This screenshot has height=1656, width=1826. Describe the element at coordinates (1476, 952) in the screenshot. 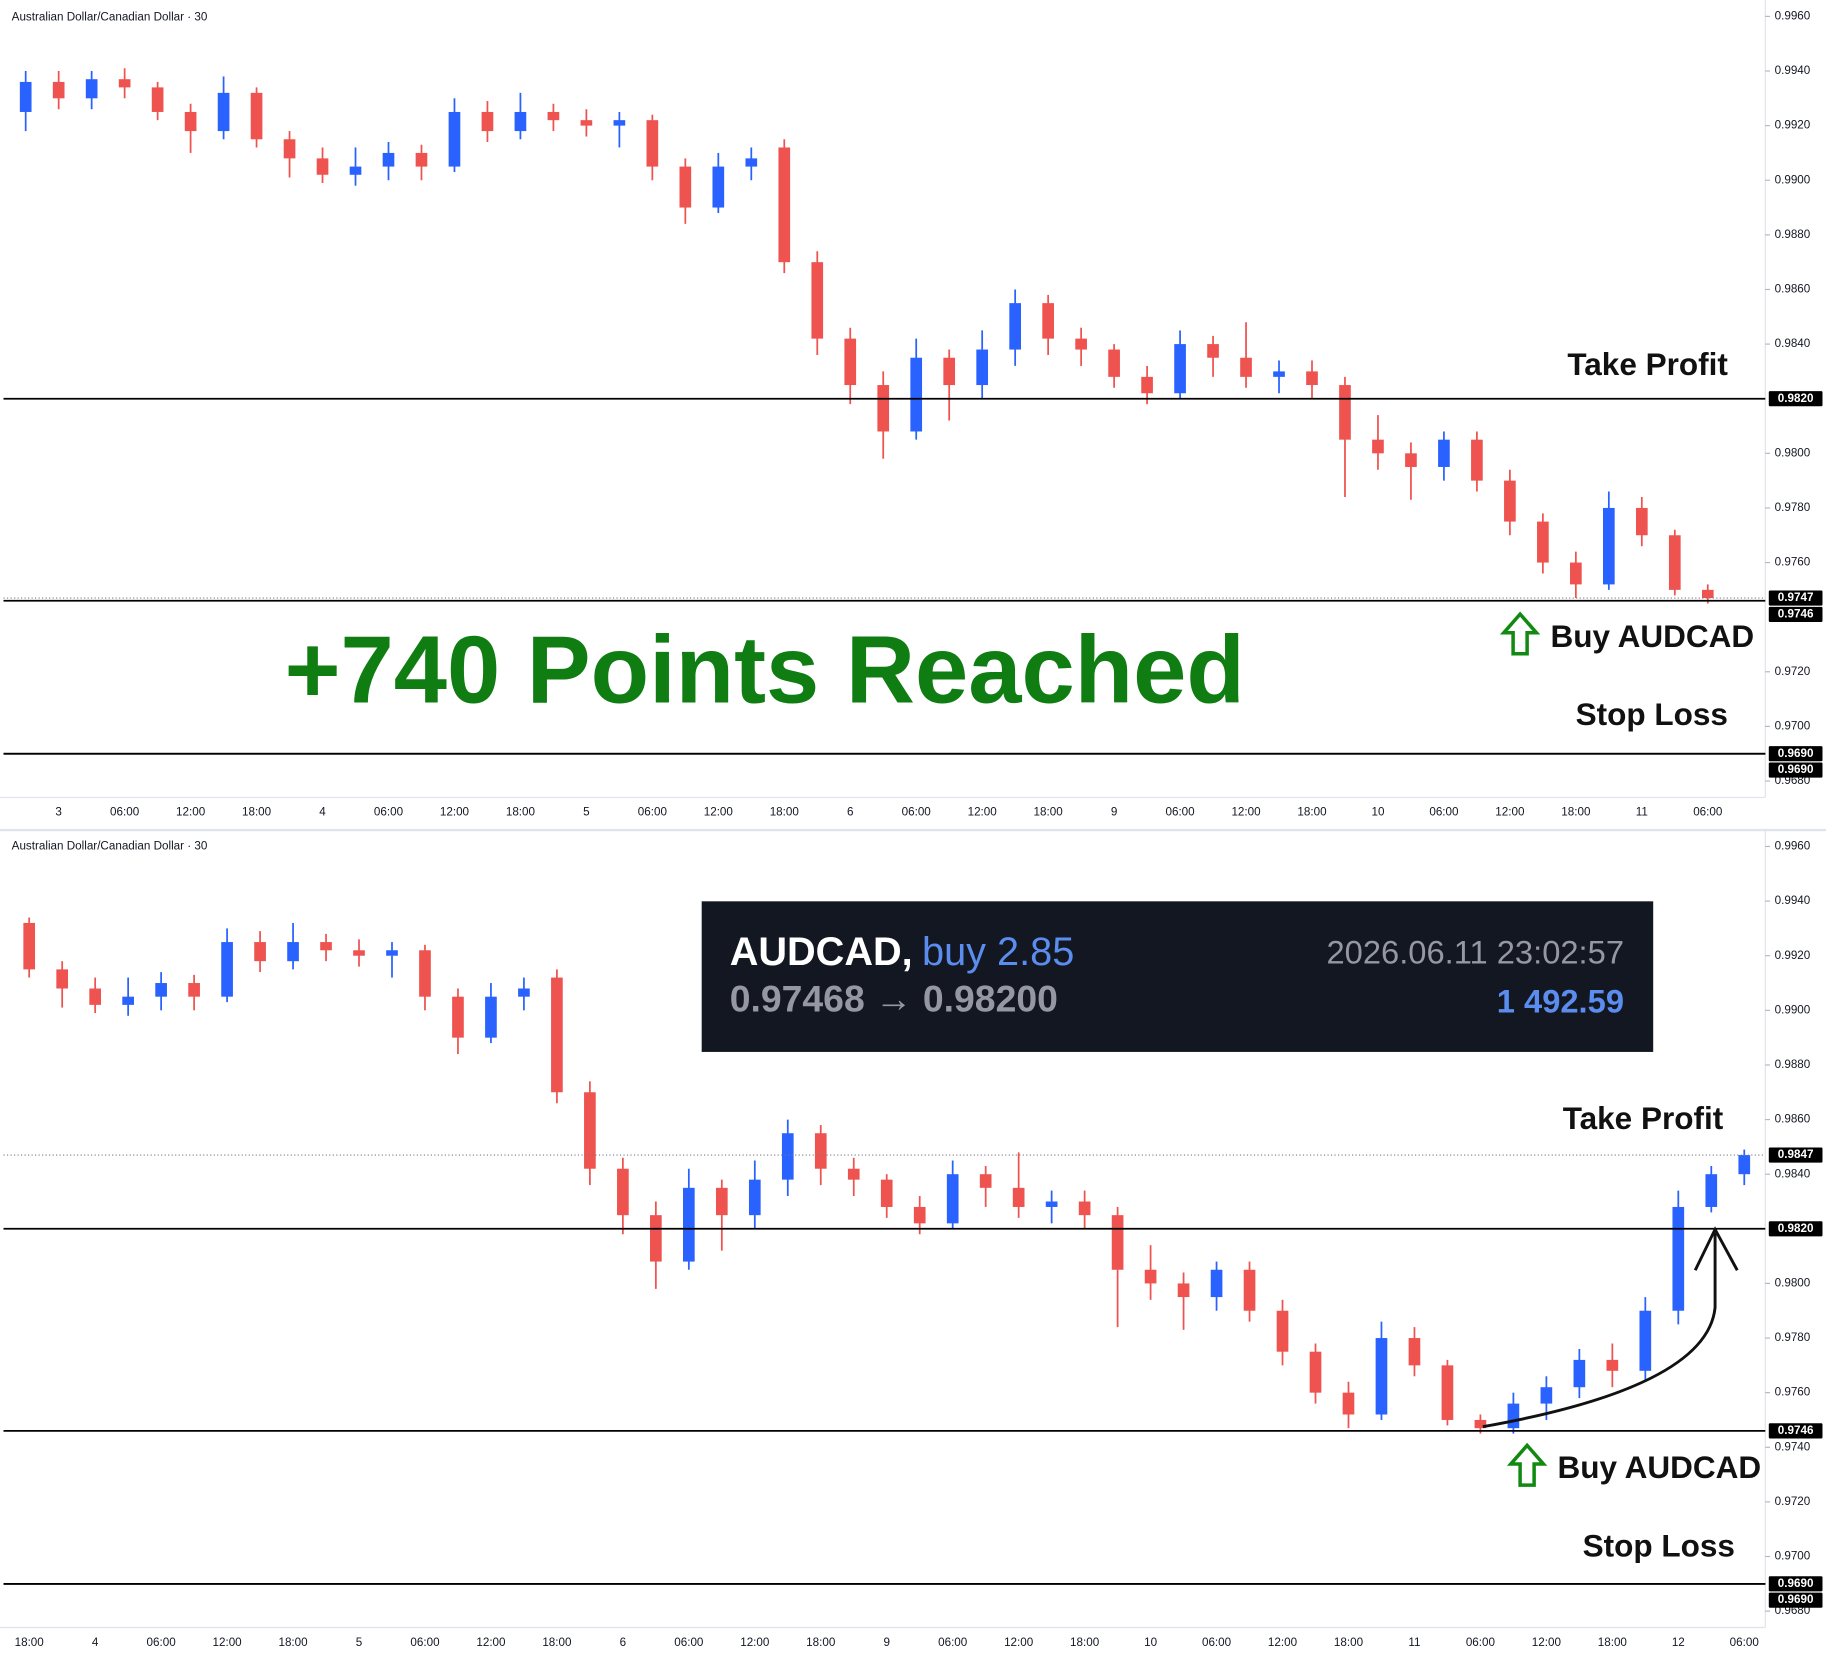

I see `trade-time: 2026.06.11 23:02:57` at that location.